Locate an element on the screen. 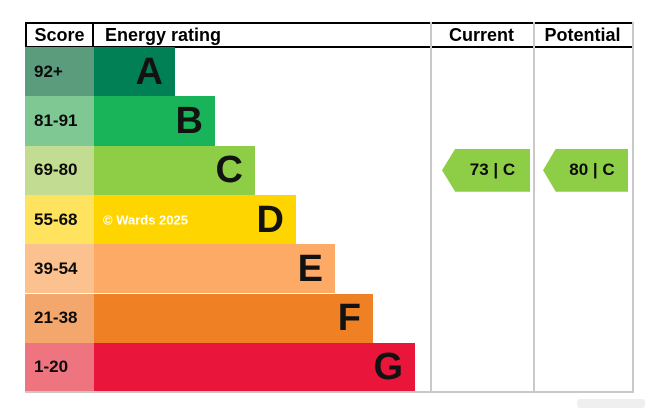  column-divider-right-edge is located at coordinates (633, 207).